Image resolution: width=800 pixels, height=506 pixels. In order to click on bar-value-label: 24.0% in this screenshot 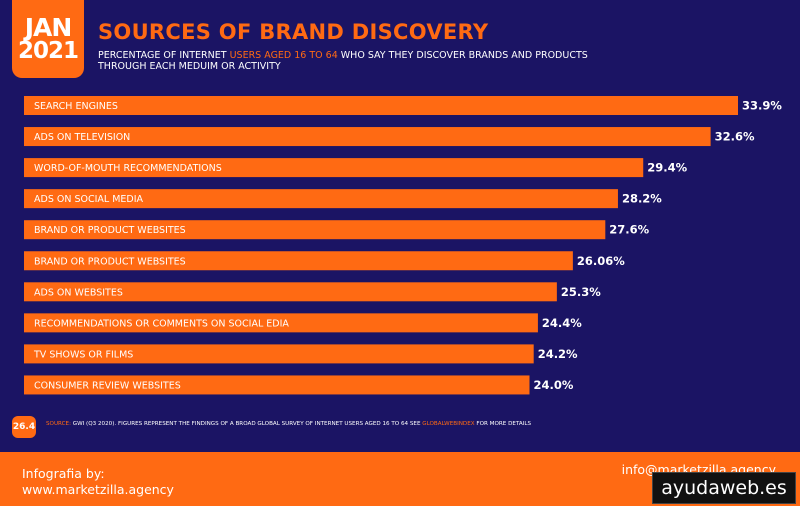, I will do `click(553, 385)`.